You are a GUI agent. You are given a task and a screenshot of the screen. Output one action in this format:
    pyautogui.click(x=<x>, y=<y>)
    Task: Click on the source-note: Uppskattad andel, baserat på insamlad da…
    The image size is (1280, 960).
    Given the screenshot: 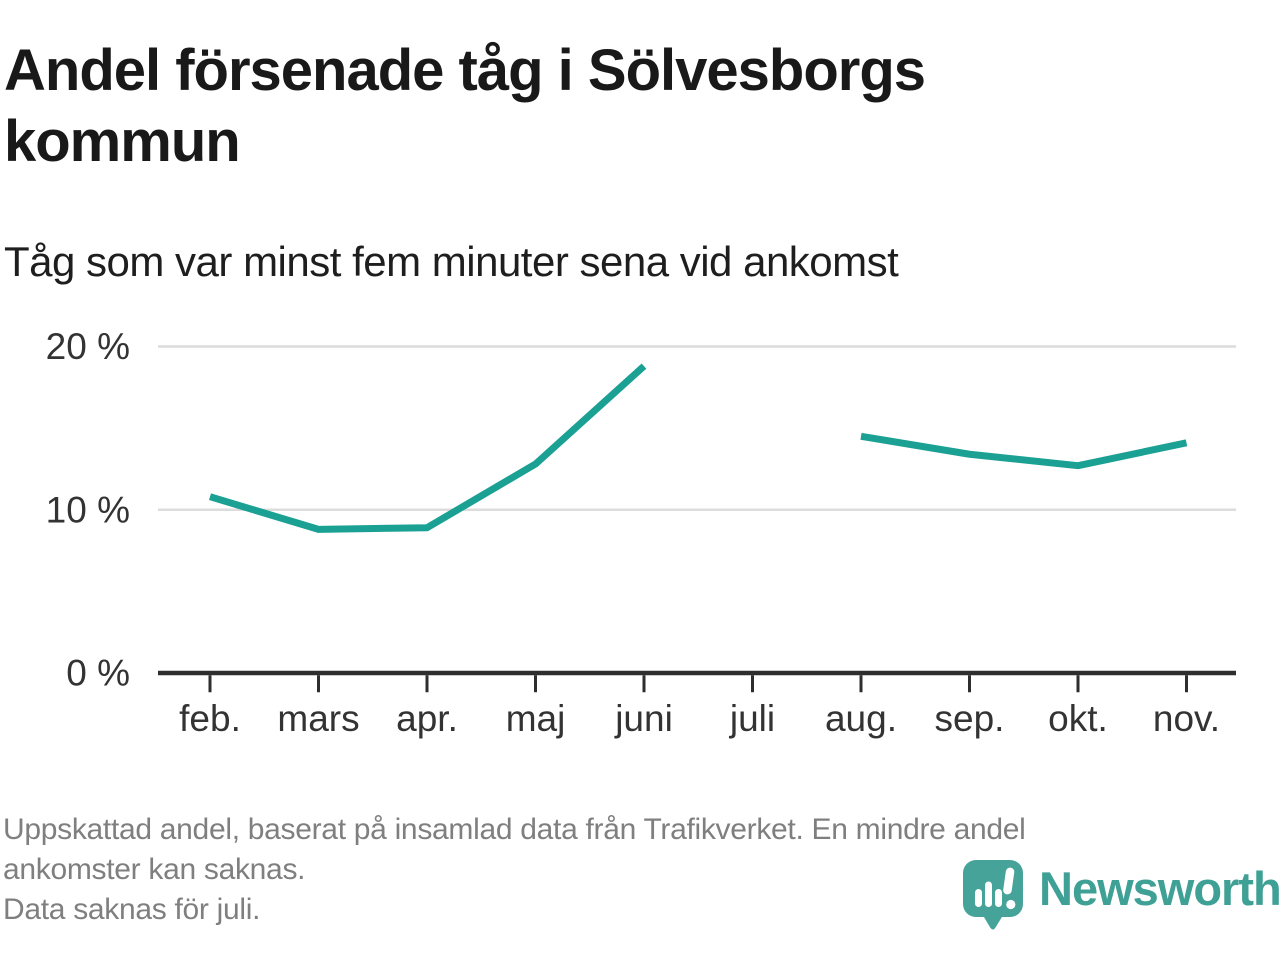 What is the action you would take?
    pyautogui.click(x=514, y=870)
    